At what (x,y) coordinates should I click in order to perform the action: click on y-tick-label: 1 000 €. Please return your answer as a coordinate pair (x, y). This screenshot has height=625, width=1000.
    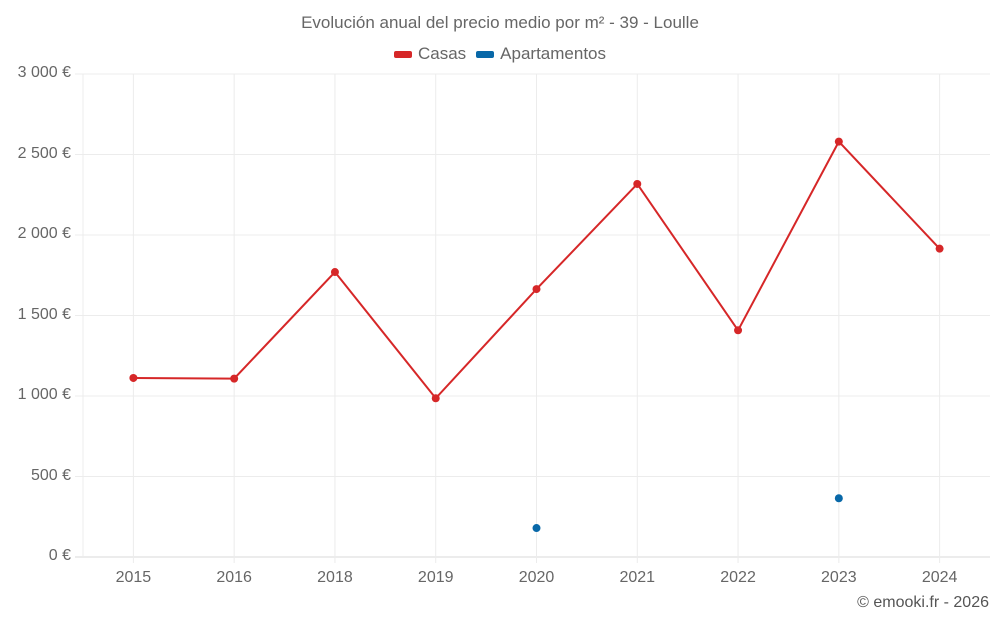
    Looking at the image, I should click on (44, 394).